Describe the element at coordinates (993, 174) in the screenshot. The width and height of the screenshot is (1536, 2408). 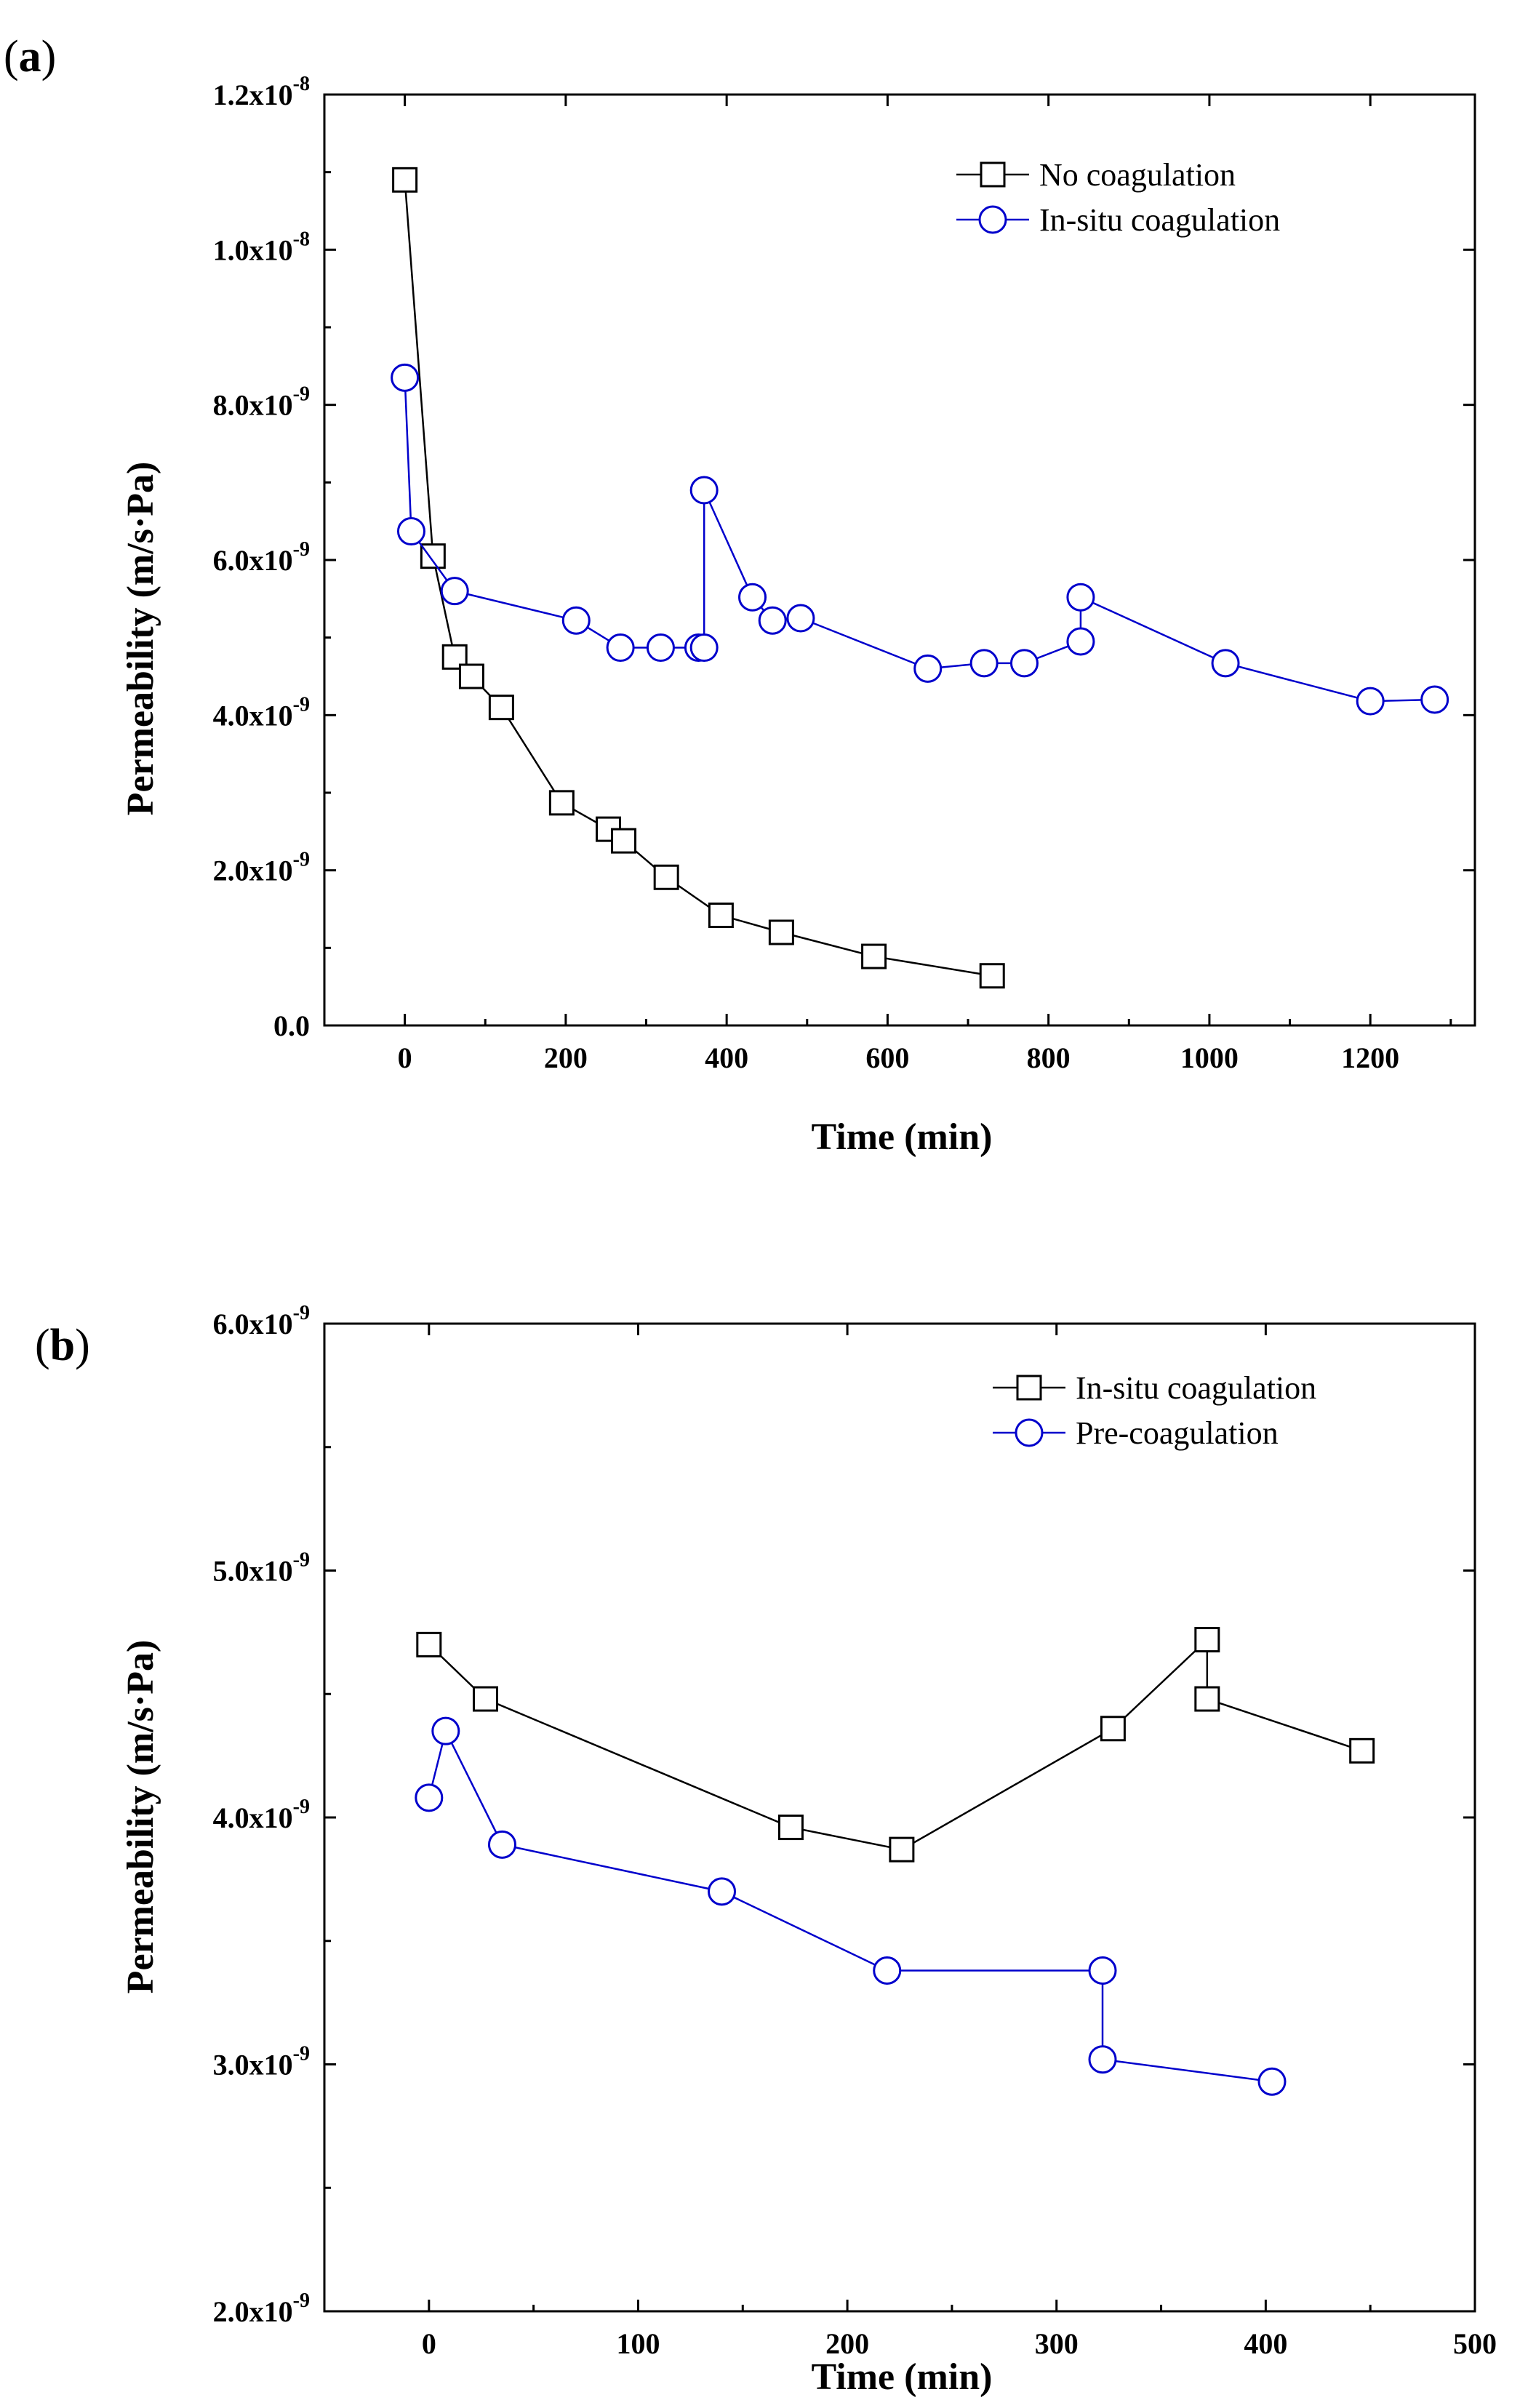
I see `legend-marker-square-a` at that location.